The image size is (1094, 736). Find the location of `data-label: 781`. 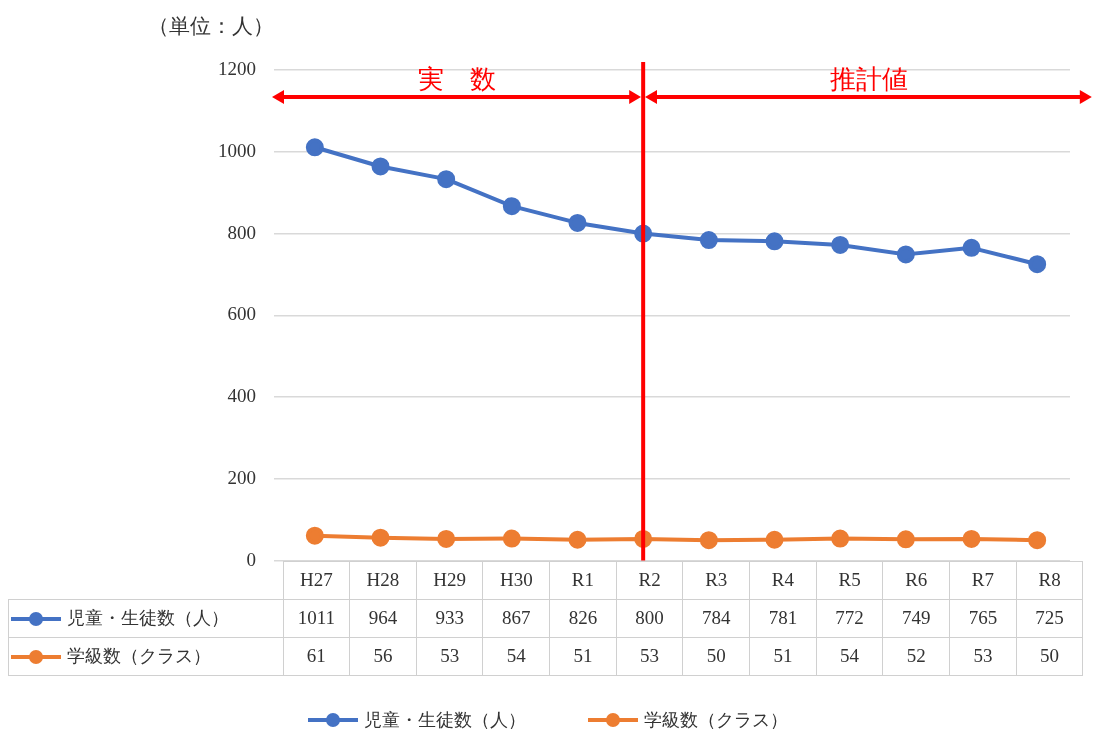

data-label: 781 is located at coordinates (783, 618).